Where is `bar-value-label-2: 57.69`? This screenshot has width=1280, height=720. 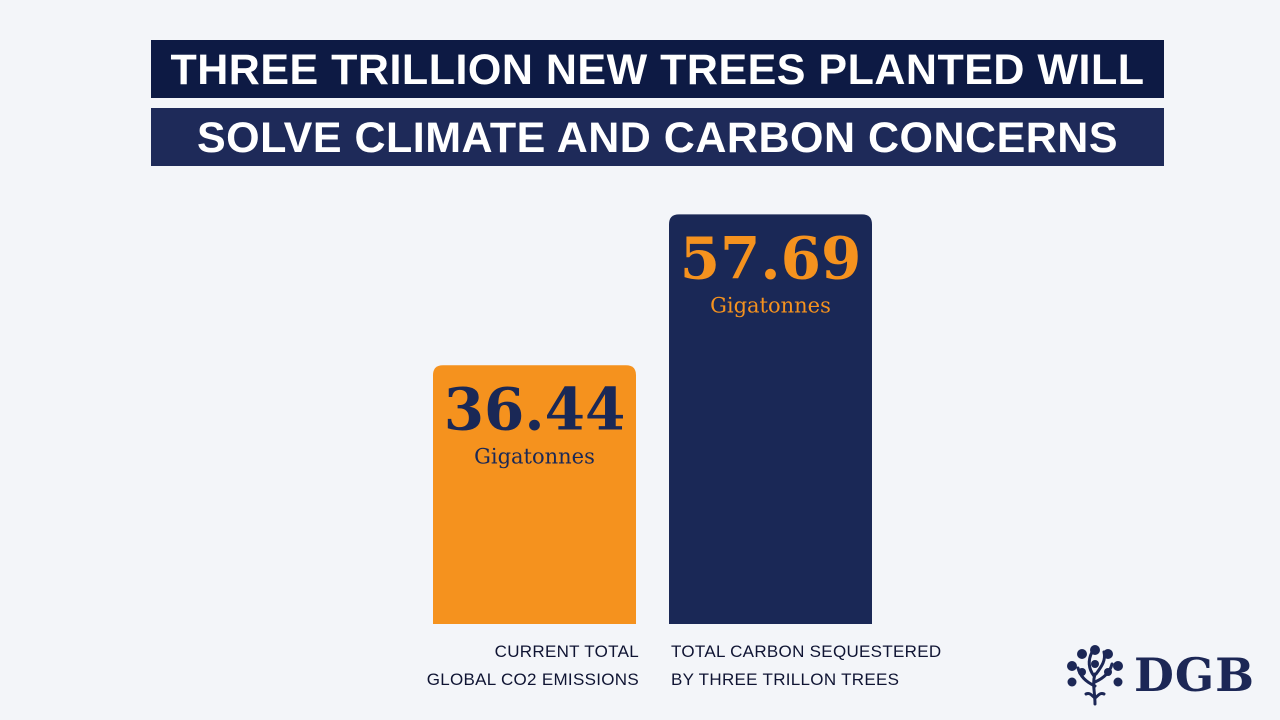
bar-value-label-2: 57.69 is located at coordinates (771, 258).